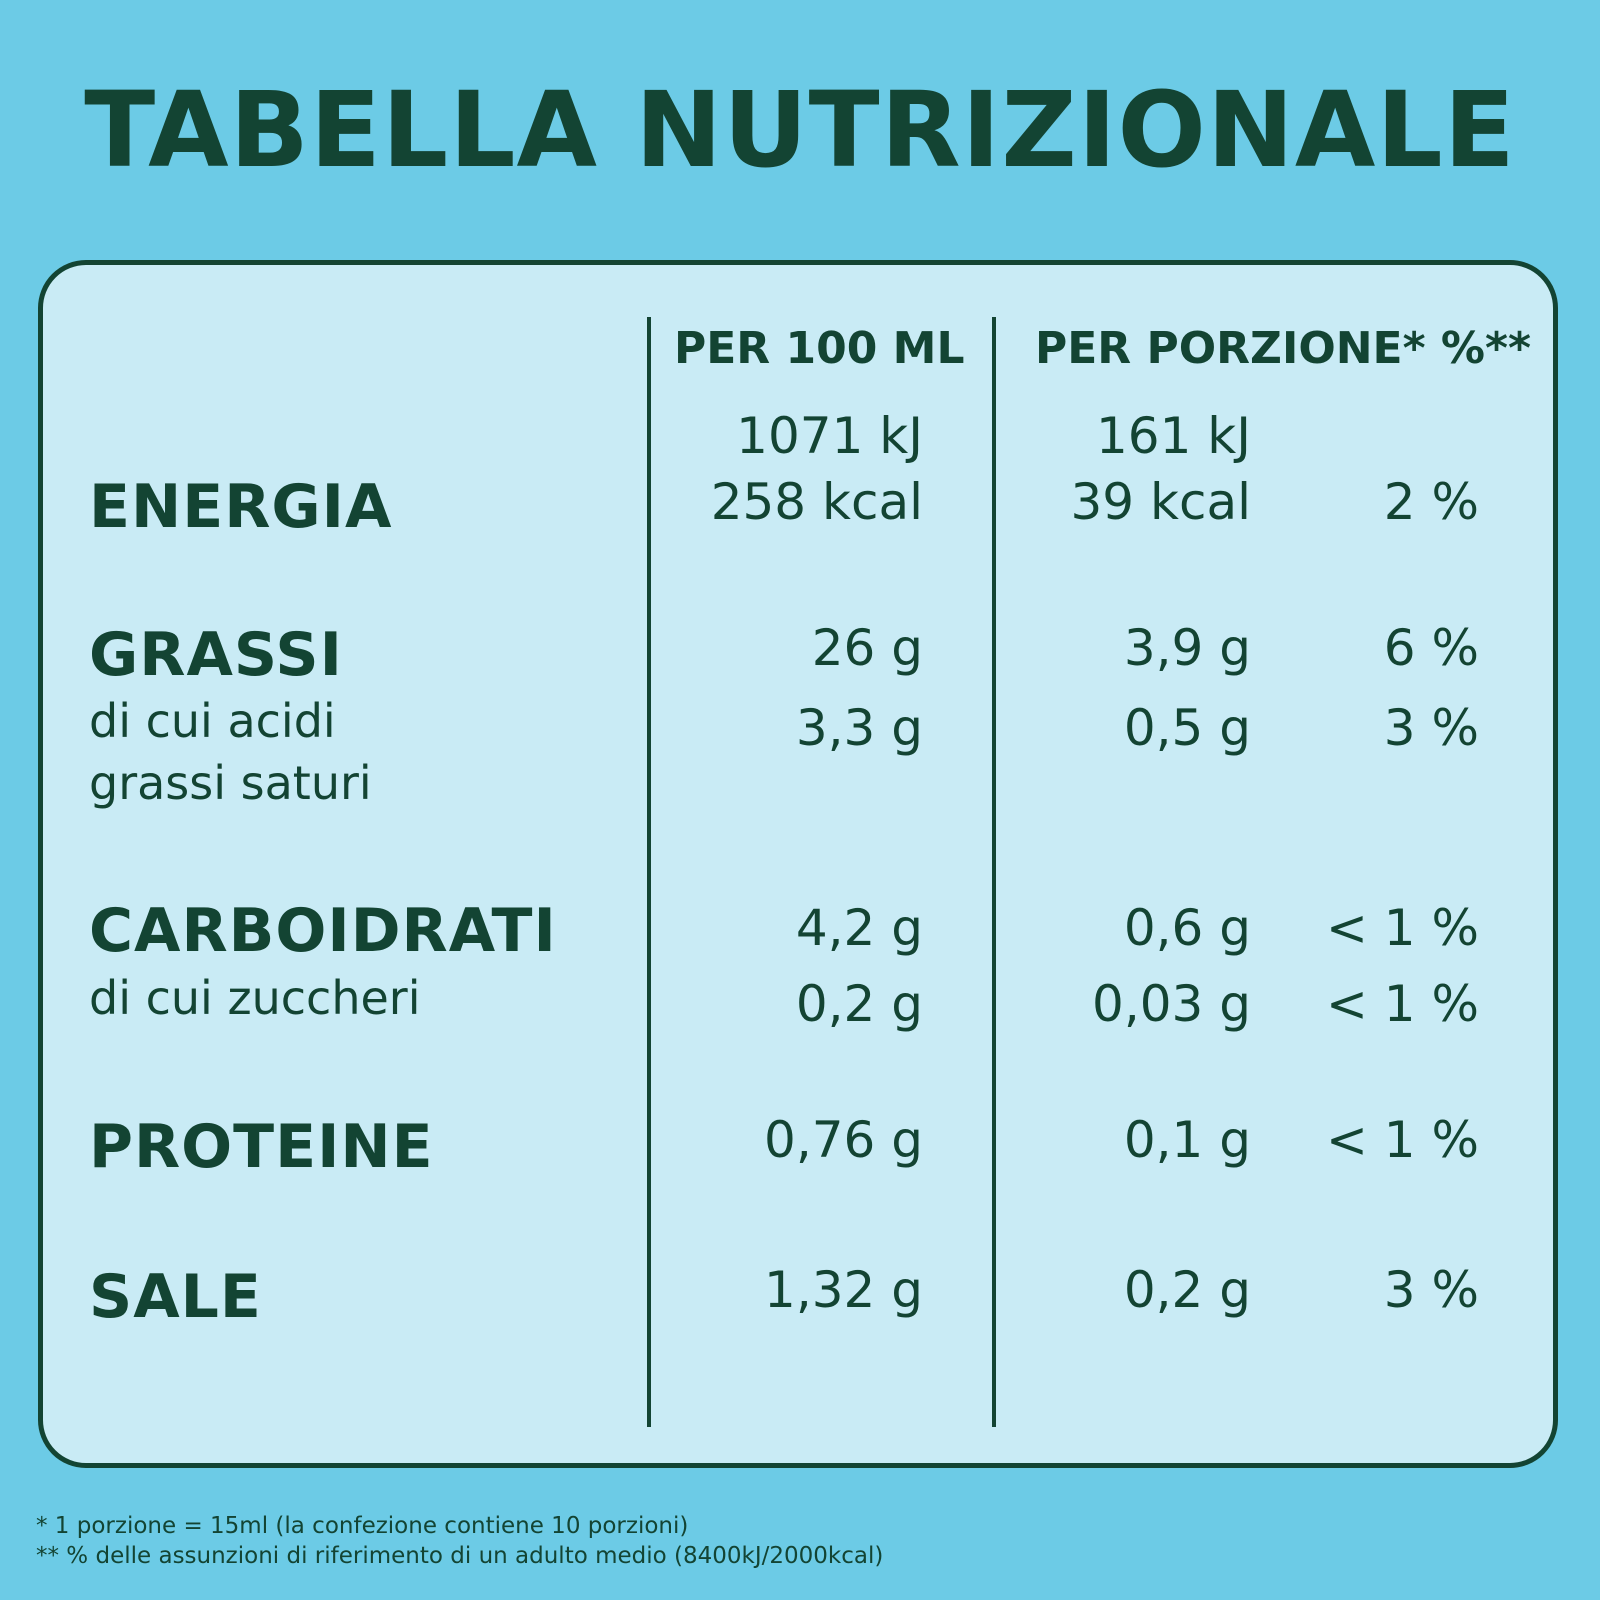 This screenshot has height=1600, width=1600. Describe the element at coordinates (175, 1297) in the screenshot. I see `row-label-sale: SALE` at that location.